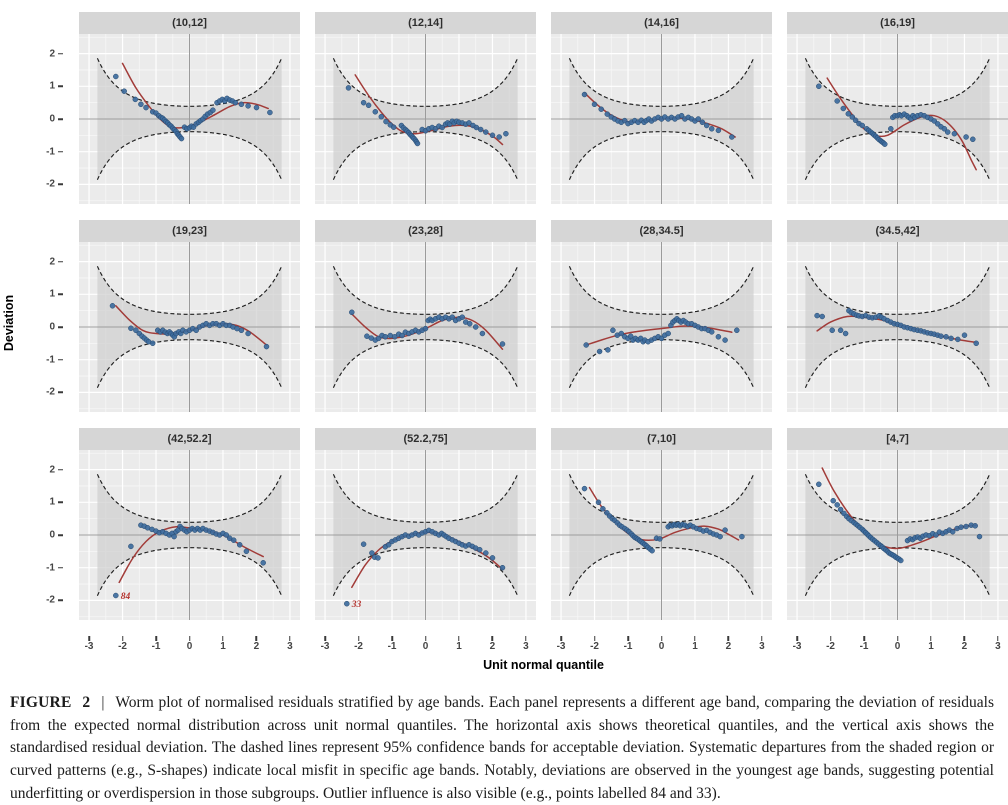 The height and width of the screenshot is (805, 1008). I want to click on facet-panel-9: (52.2,75] 33, so click(425, 524).